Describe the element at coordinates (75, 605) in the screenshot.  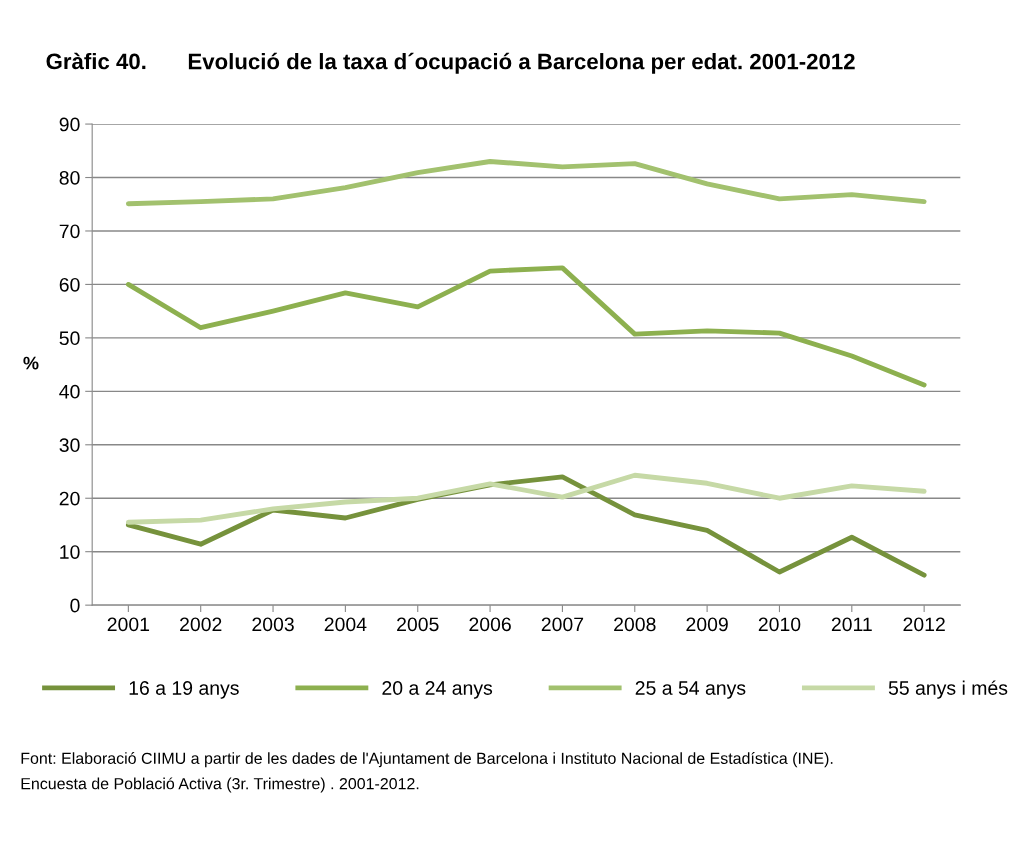
I see `y-tick-label: 0` at that location.